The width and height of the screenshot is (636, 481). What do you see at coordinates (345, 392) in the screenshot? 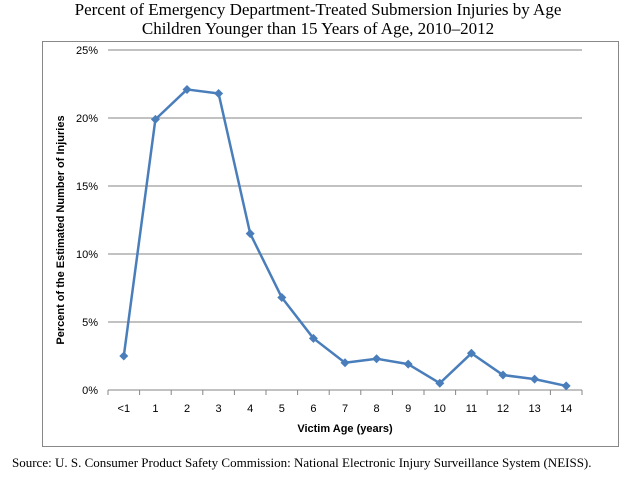
I see `axes` at bounding box center [345, 392].